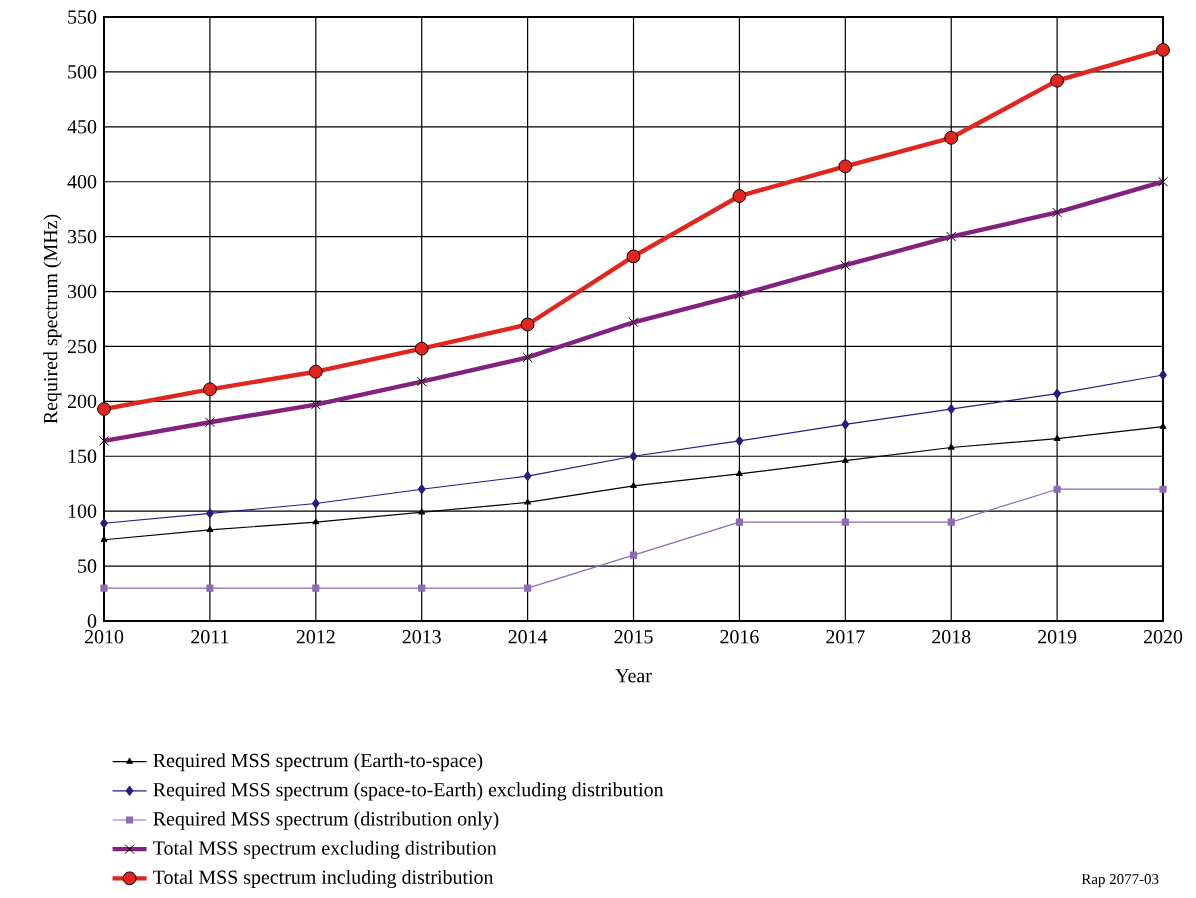 The image size is (1196, 898). I want to click on y-tick-label: 50, so click(87, 566).